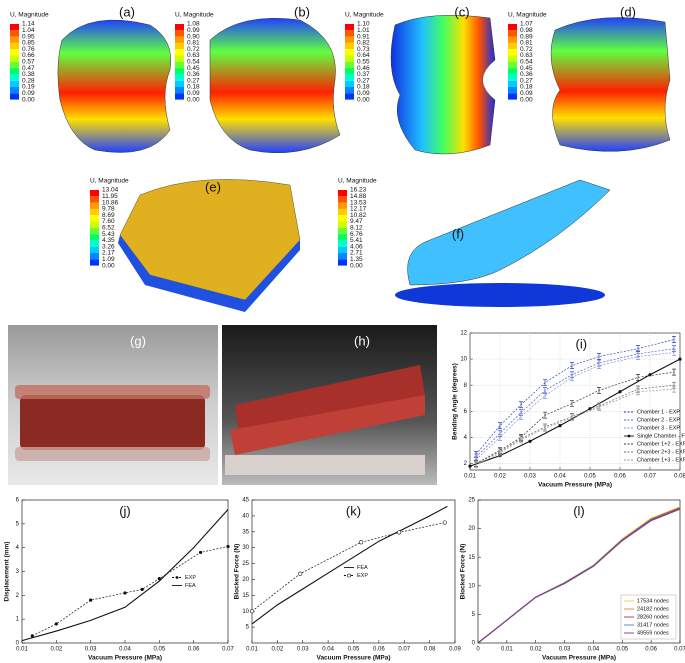 The width and height of the screenshot is (685, 663). What do you see at coordinates (526, 74) in the screenshot?
I see `colorbar-tick: 0.36` at bounding box center [526, 74].